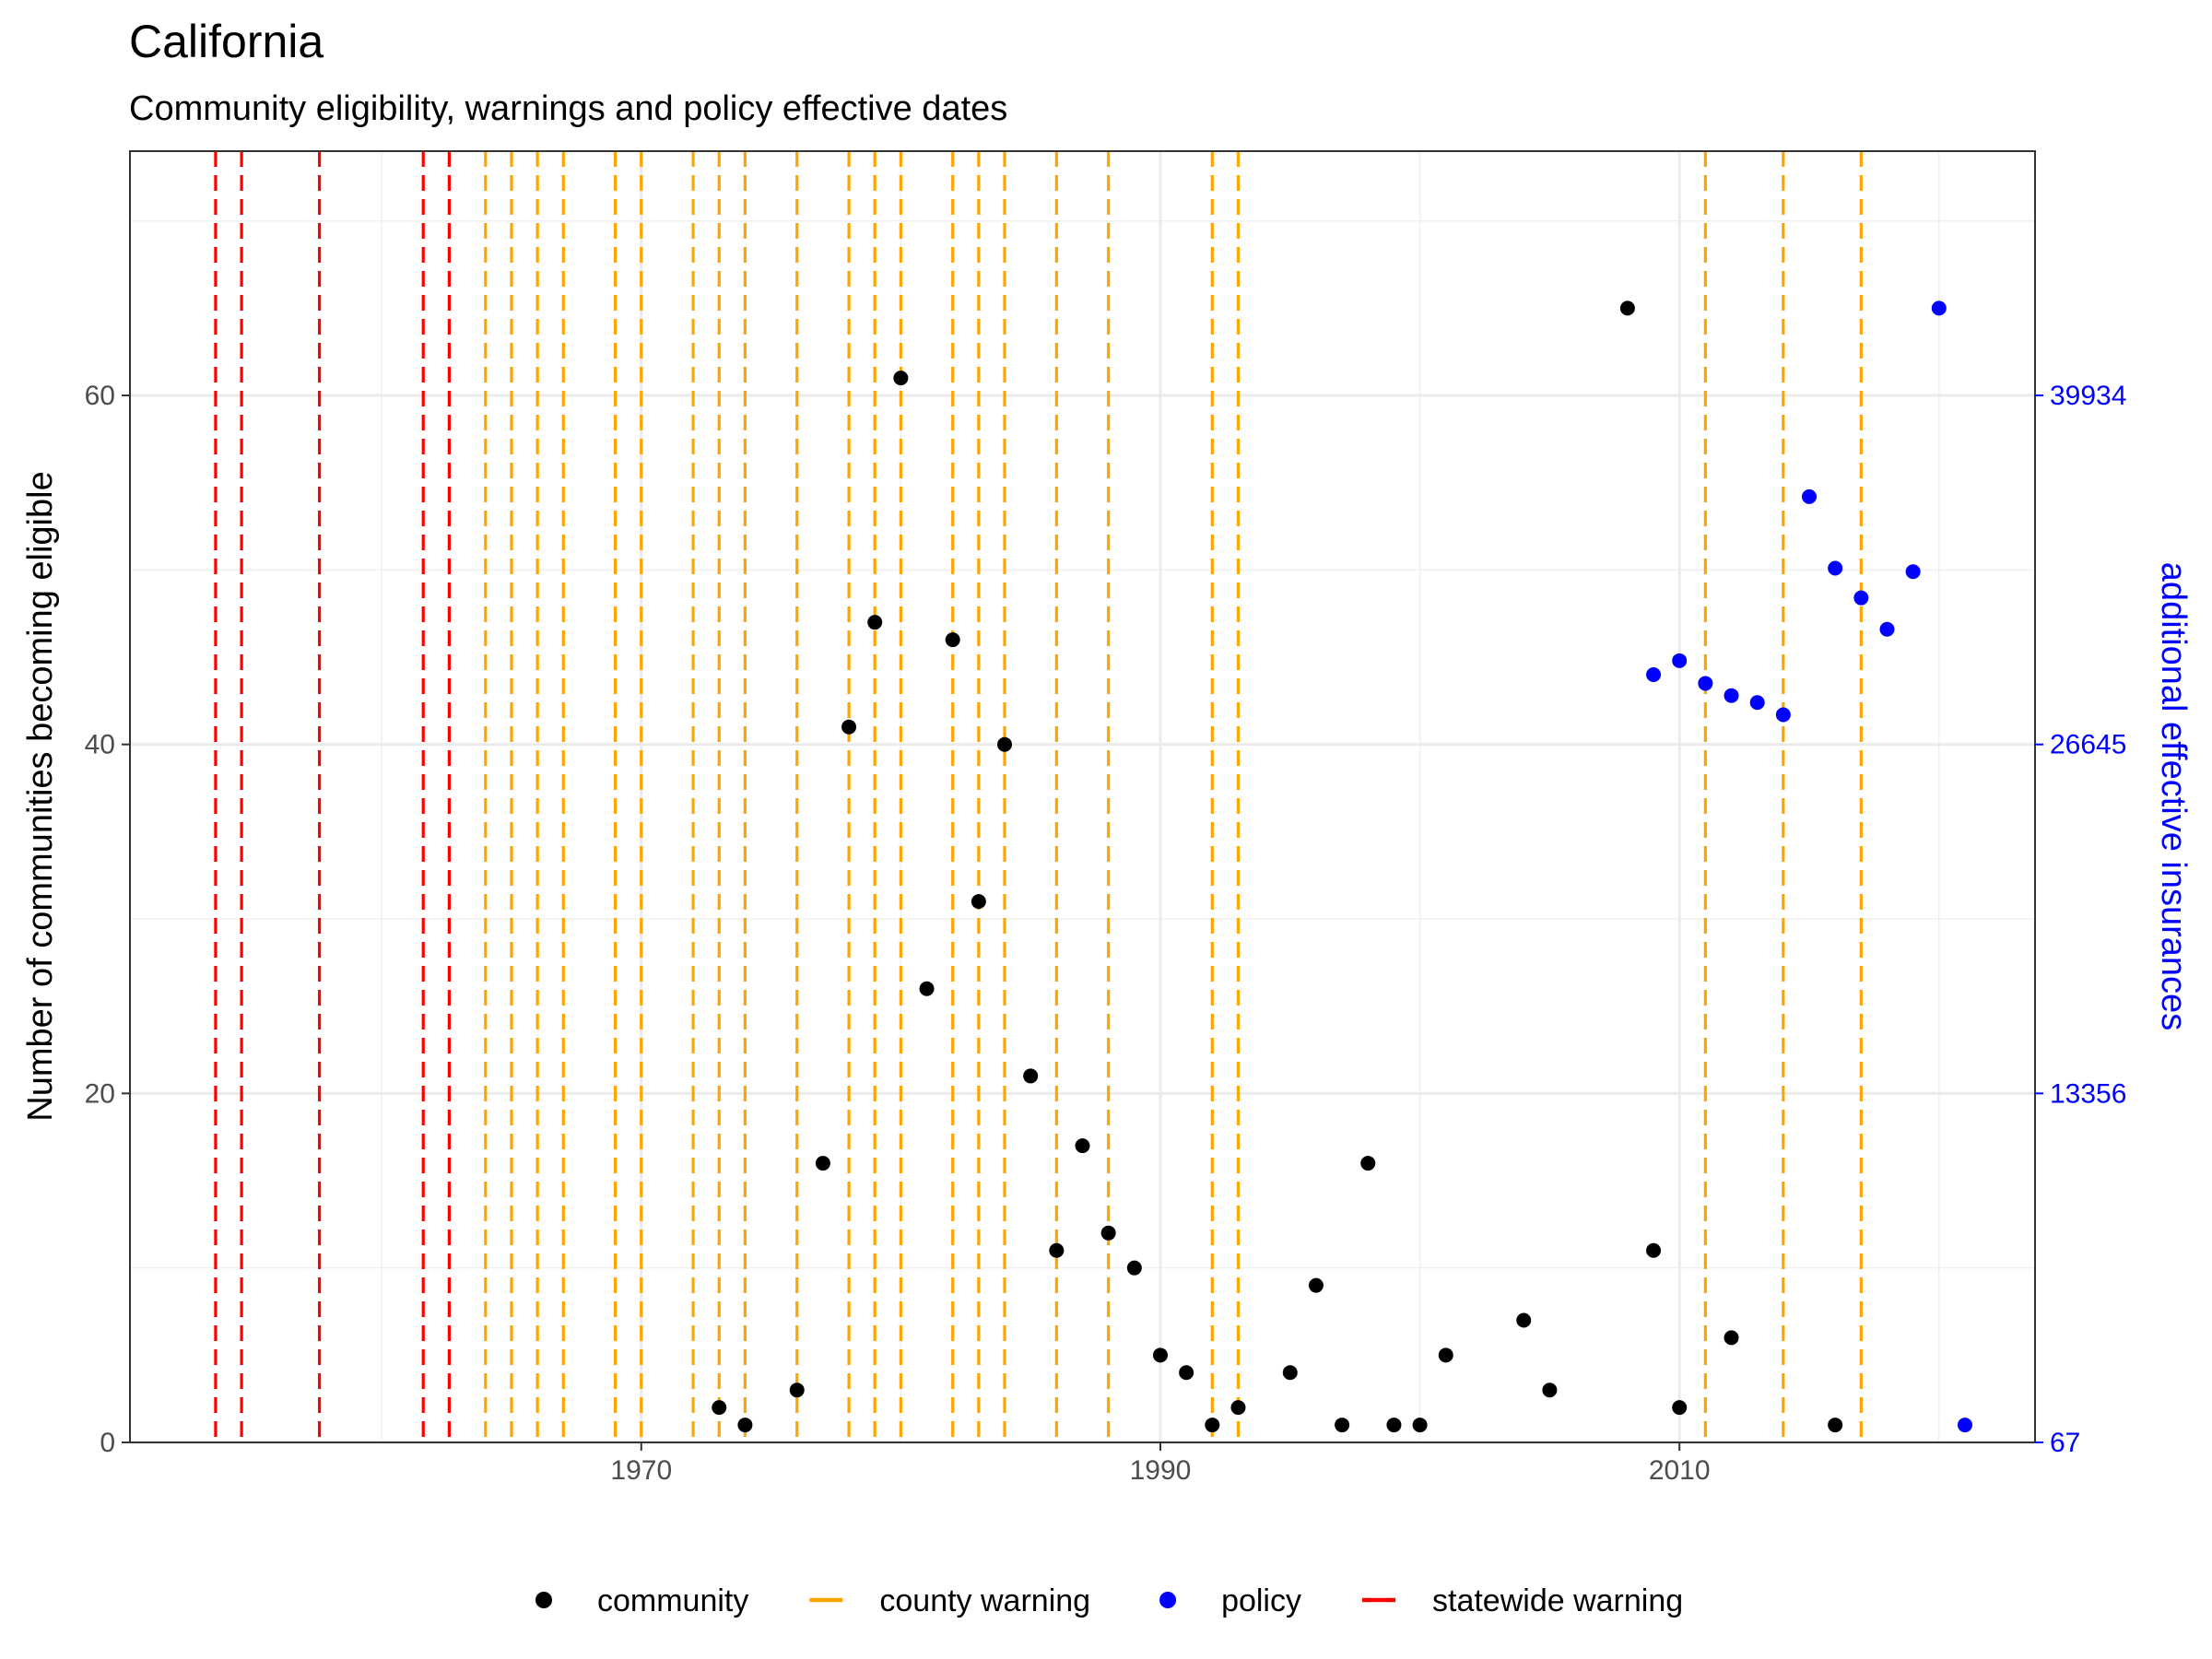 This screenshot has height=1659, width=2212. What do you see at coordinates (2088, 396) in the screenshot?
I see `y2-tick-label: 39934` at bounding box center [2088, 396].